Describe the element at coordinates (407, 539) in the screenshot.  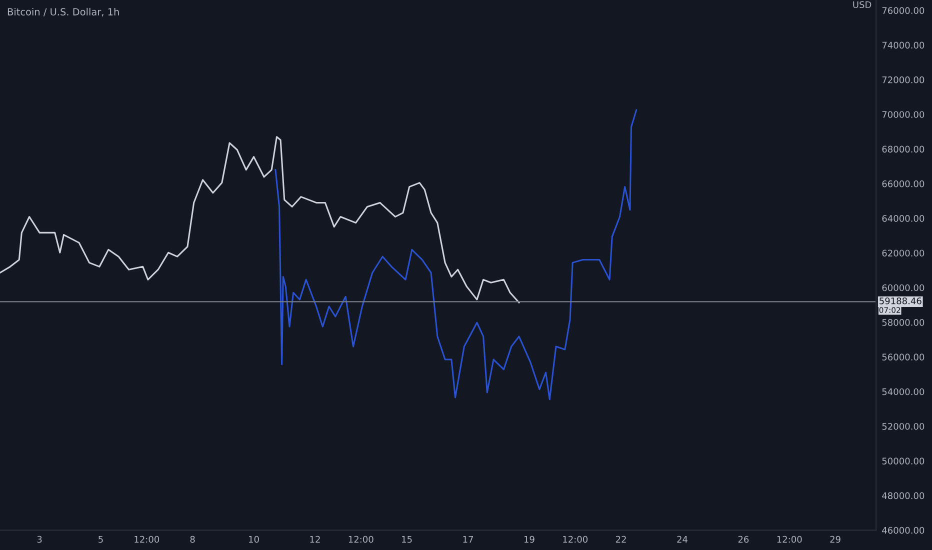
I see `x-tick-label: 15` at that location.